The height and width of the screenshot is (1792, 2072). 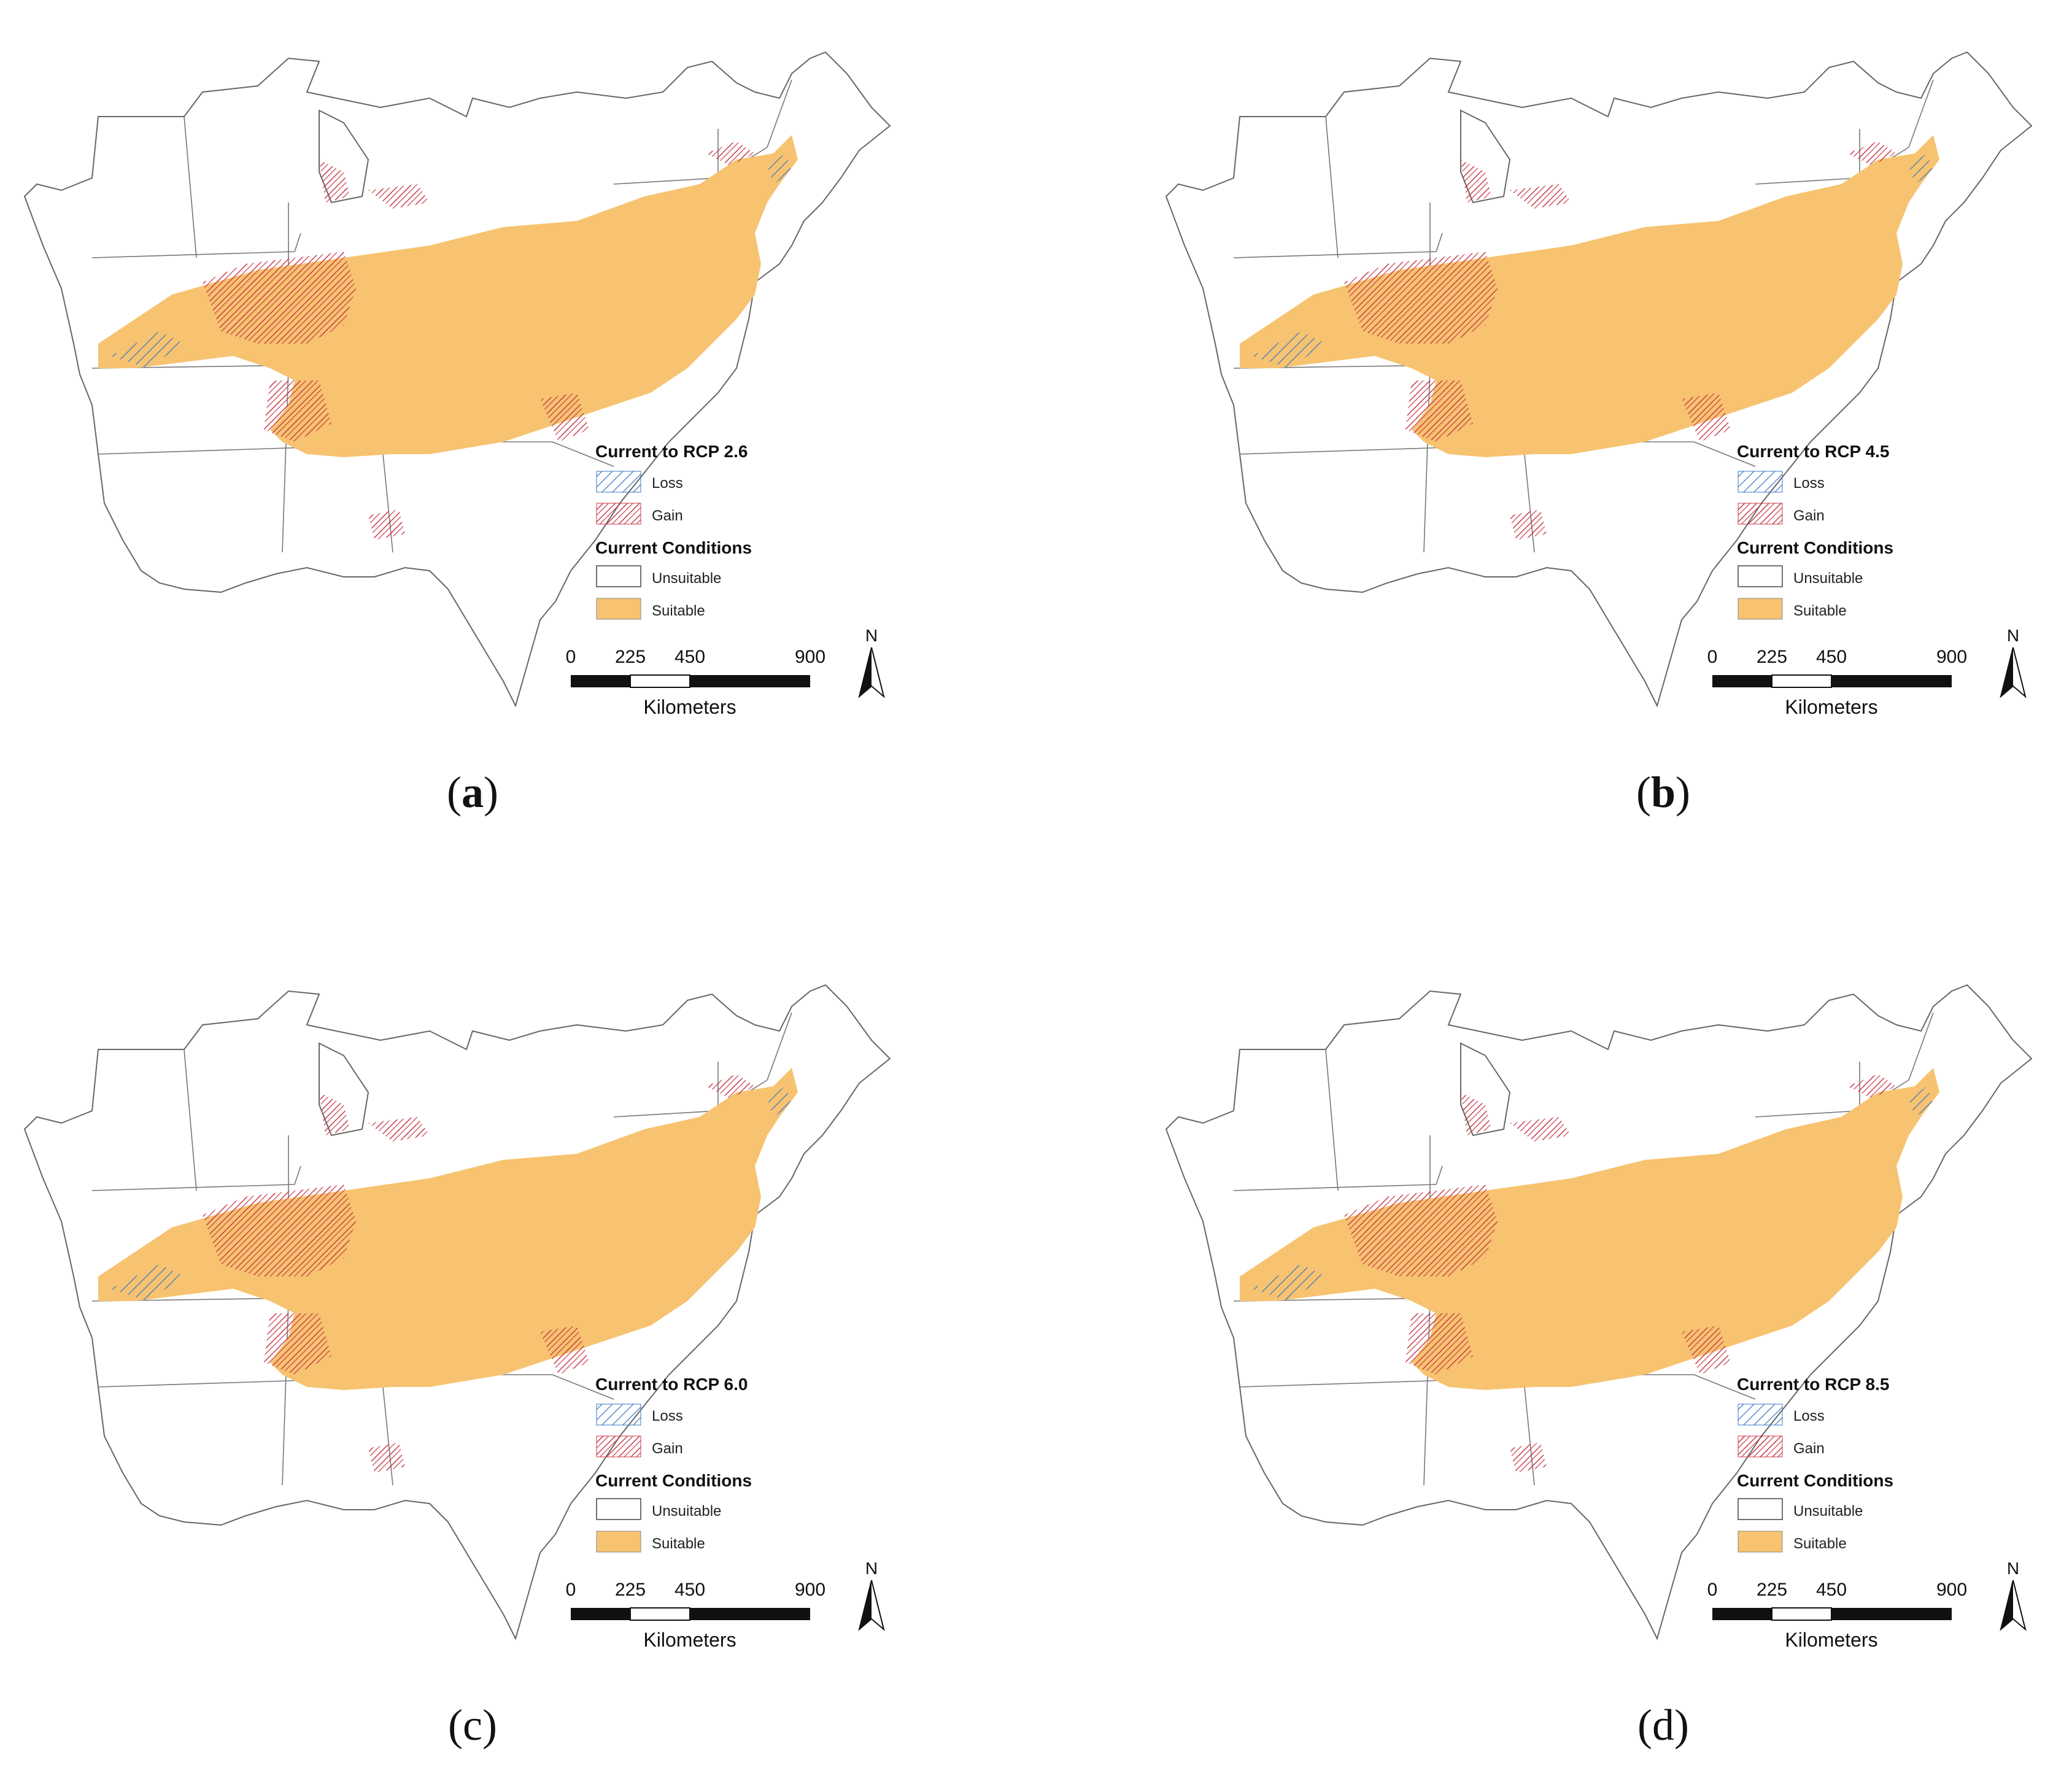 What do you see at coordinates (1663, 1725) in the screenshot?
I see `panel-caption: (d)` at bounding box center [1663, 1725].